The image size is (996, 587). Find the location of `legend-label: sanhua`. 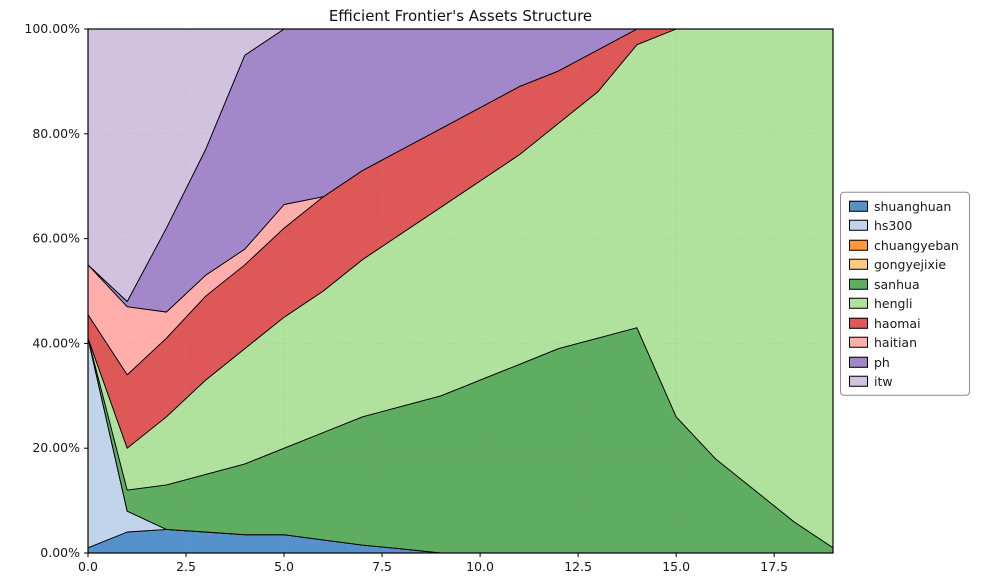

legend-label: sanhua is located at coordinates (897, 284).